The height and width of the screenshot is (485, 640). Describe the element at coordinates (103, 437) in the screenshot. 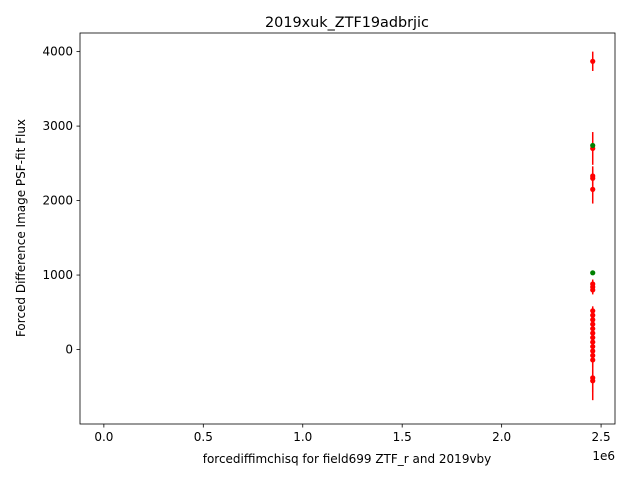

I see `x-tick-label: 0.0` at that location.